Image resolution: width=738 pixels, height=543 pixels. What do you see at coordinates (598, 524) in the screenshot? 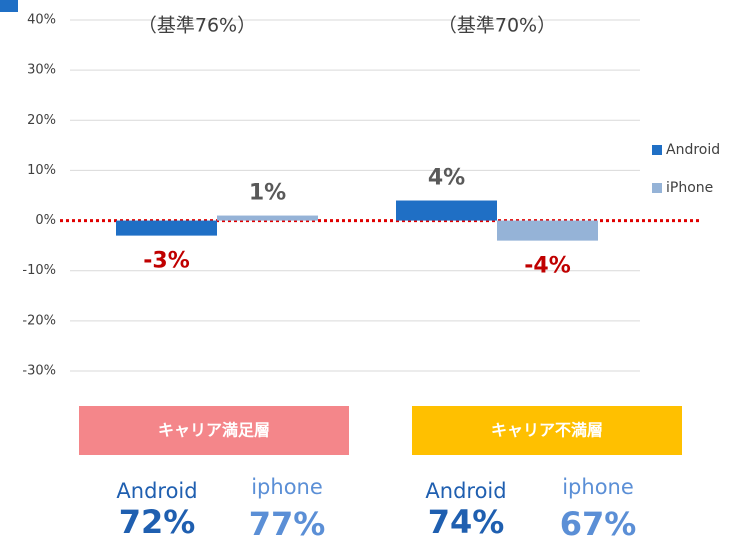
I see `footer-value: 67%` at bounding box center [598, 524].